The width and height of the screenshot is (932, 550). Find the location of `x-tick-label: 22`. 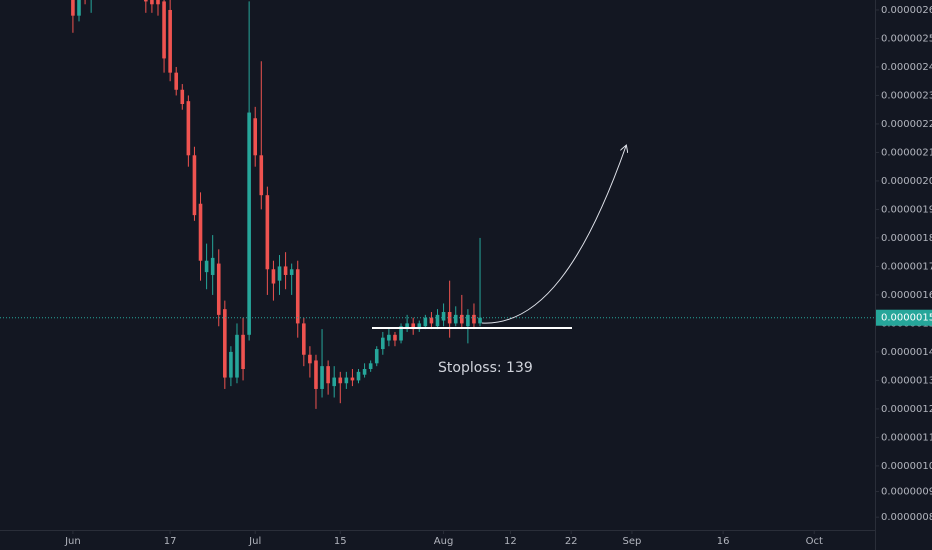

x-tick-label: 22 is located at coordinates (571, 541).